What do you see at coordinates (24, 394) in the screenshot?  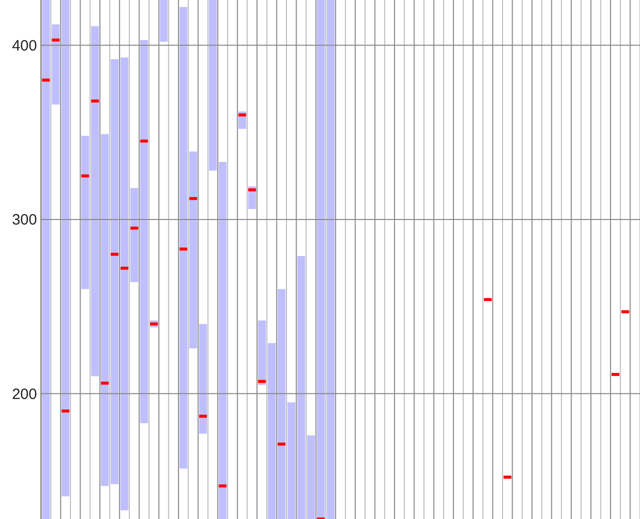 I see `y-tick-label: 200` at bounding box center [24, 394].